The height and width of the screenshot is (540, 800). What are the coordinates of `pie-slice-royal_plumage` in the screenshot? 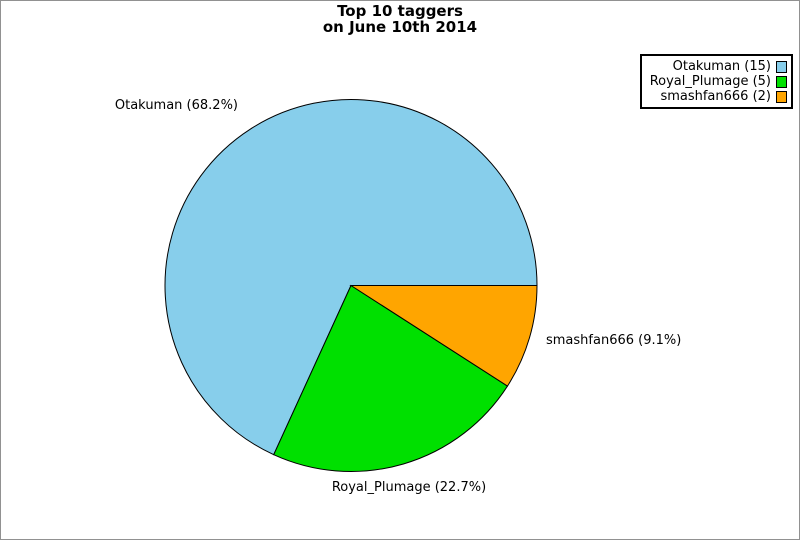 It's located at (391, 378).